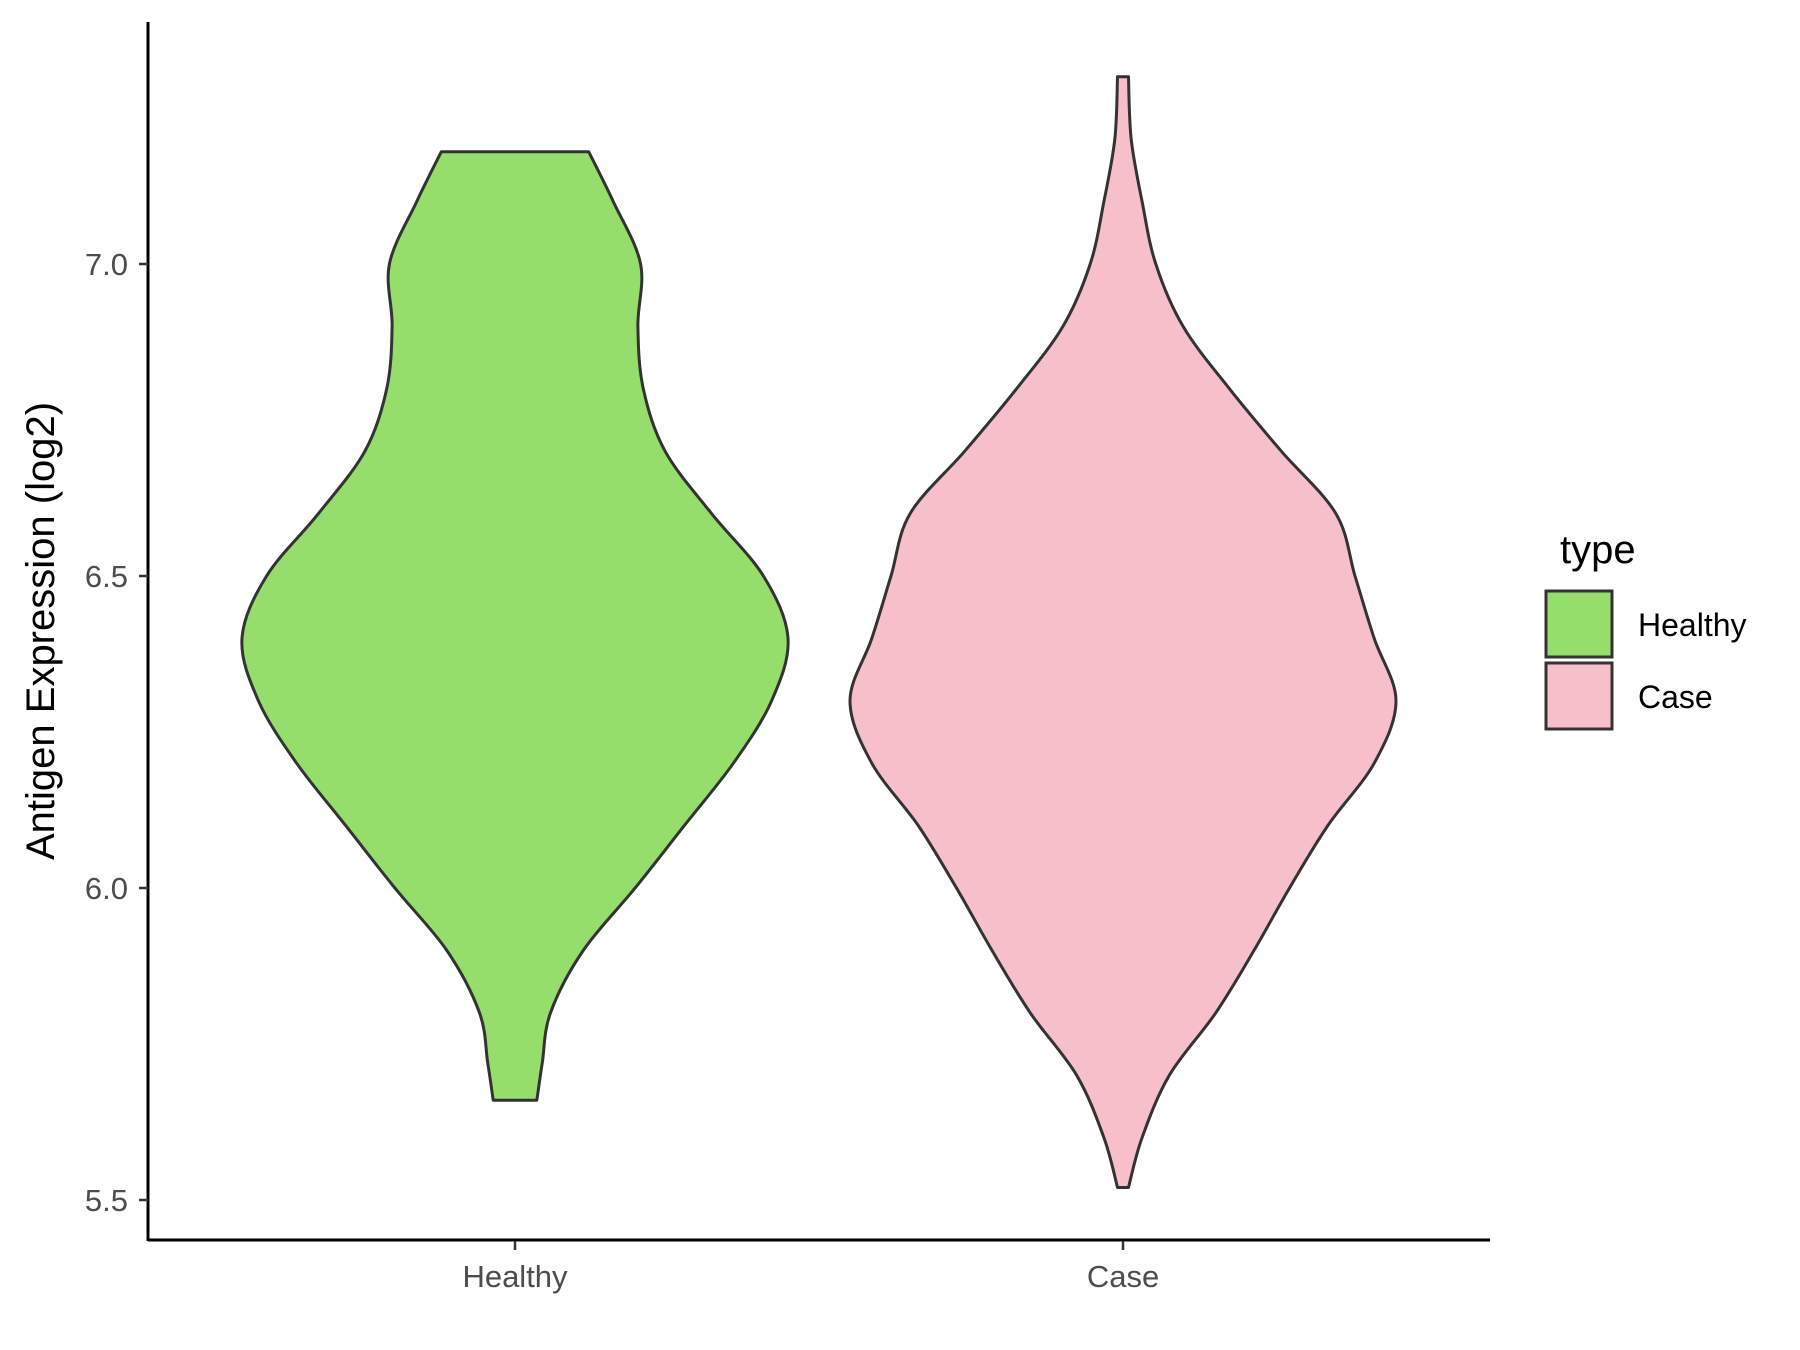 This screenshot has width=1800, height=1350. What do you see at coordinates (810, 1267) in the screenshot?
I see `x-ticks: Healthy Case` at bounding box center [810, 1267].